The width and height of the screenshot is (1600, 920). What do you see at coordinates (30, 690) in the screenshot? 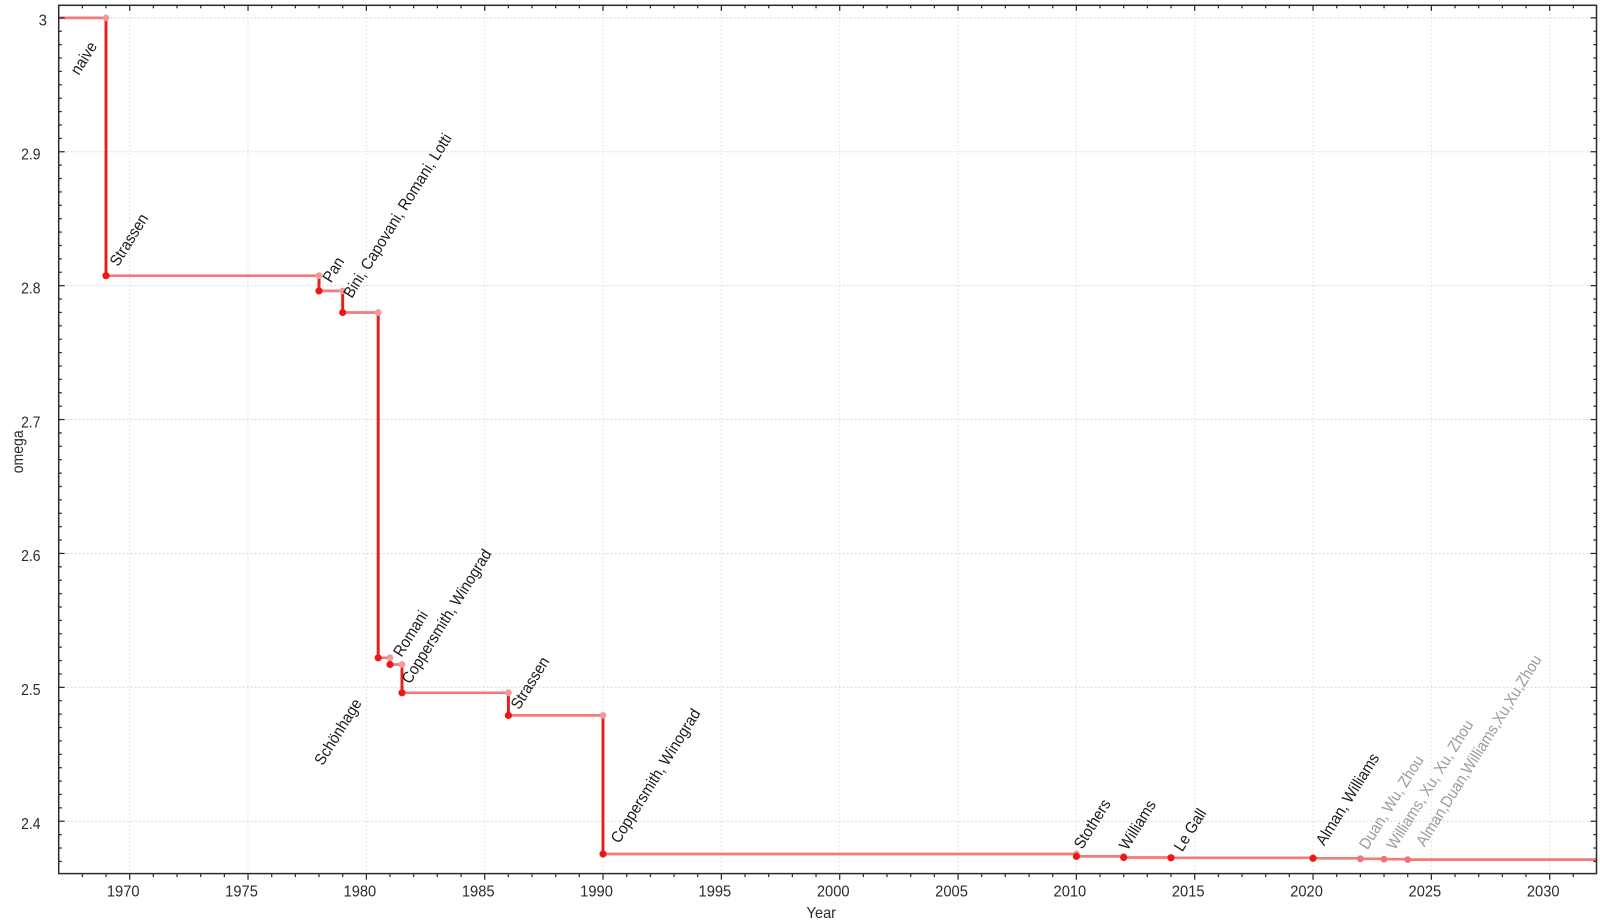
I see `svg-text: 2.5` at bounding box center [30, 690].